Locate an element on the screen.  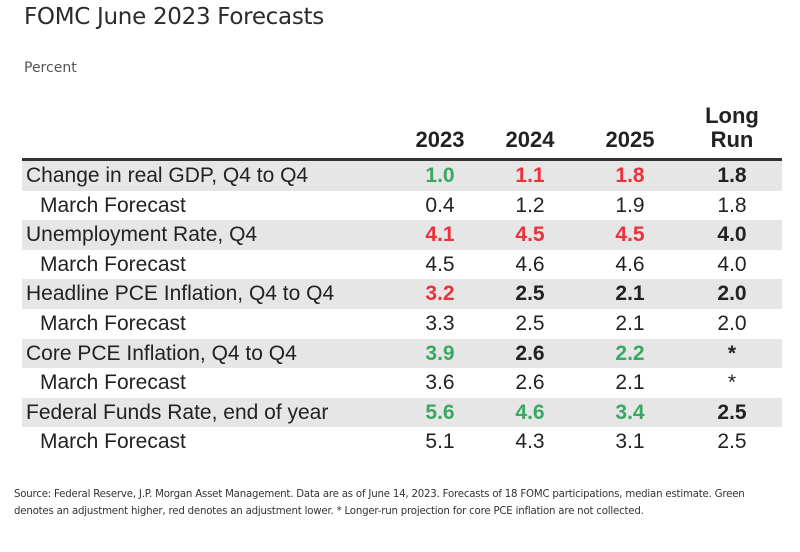
value-cell: 3.9 is located at coordinates (440, 353).